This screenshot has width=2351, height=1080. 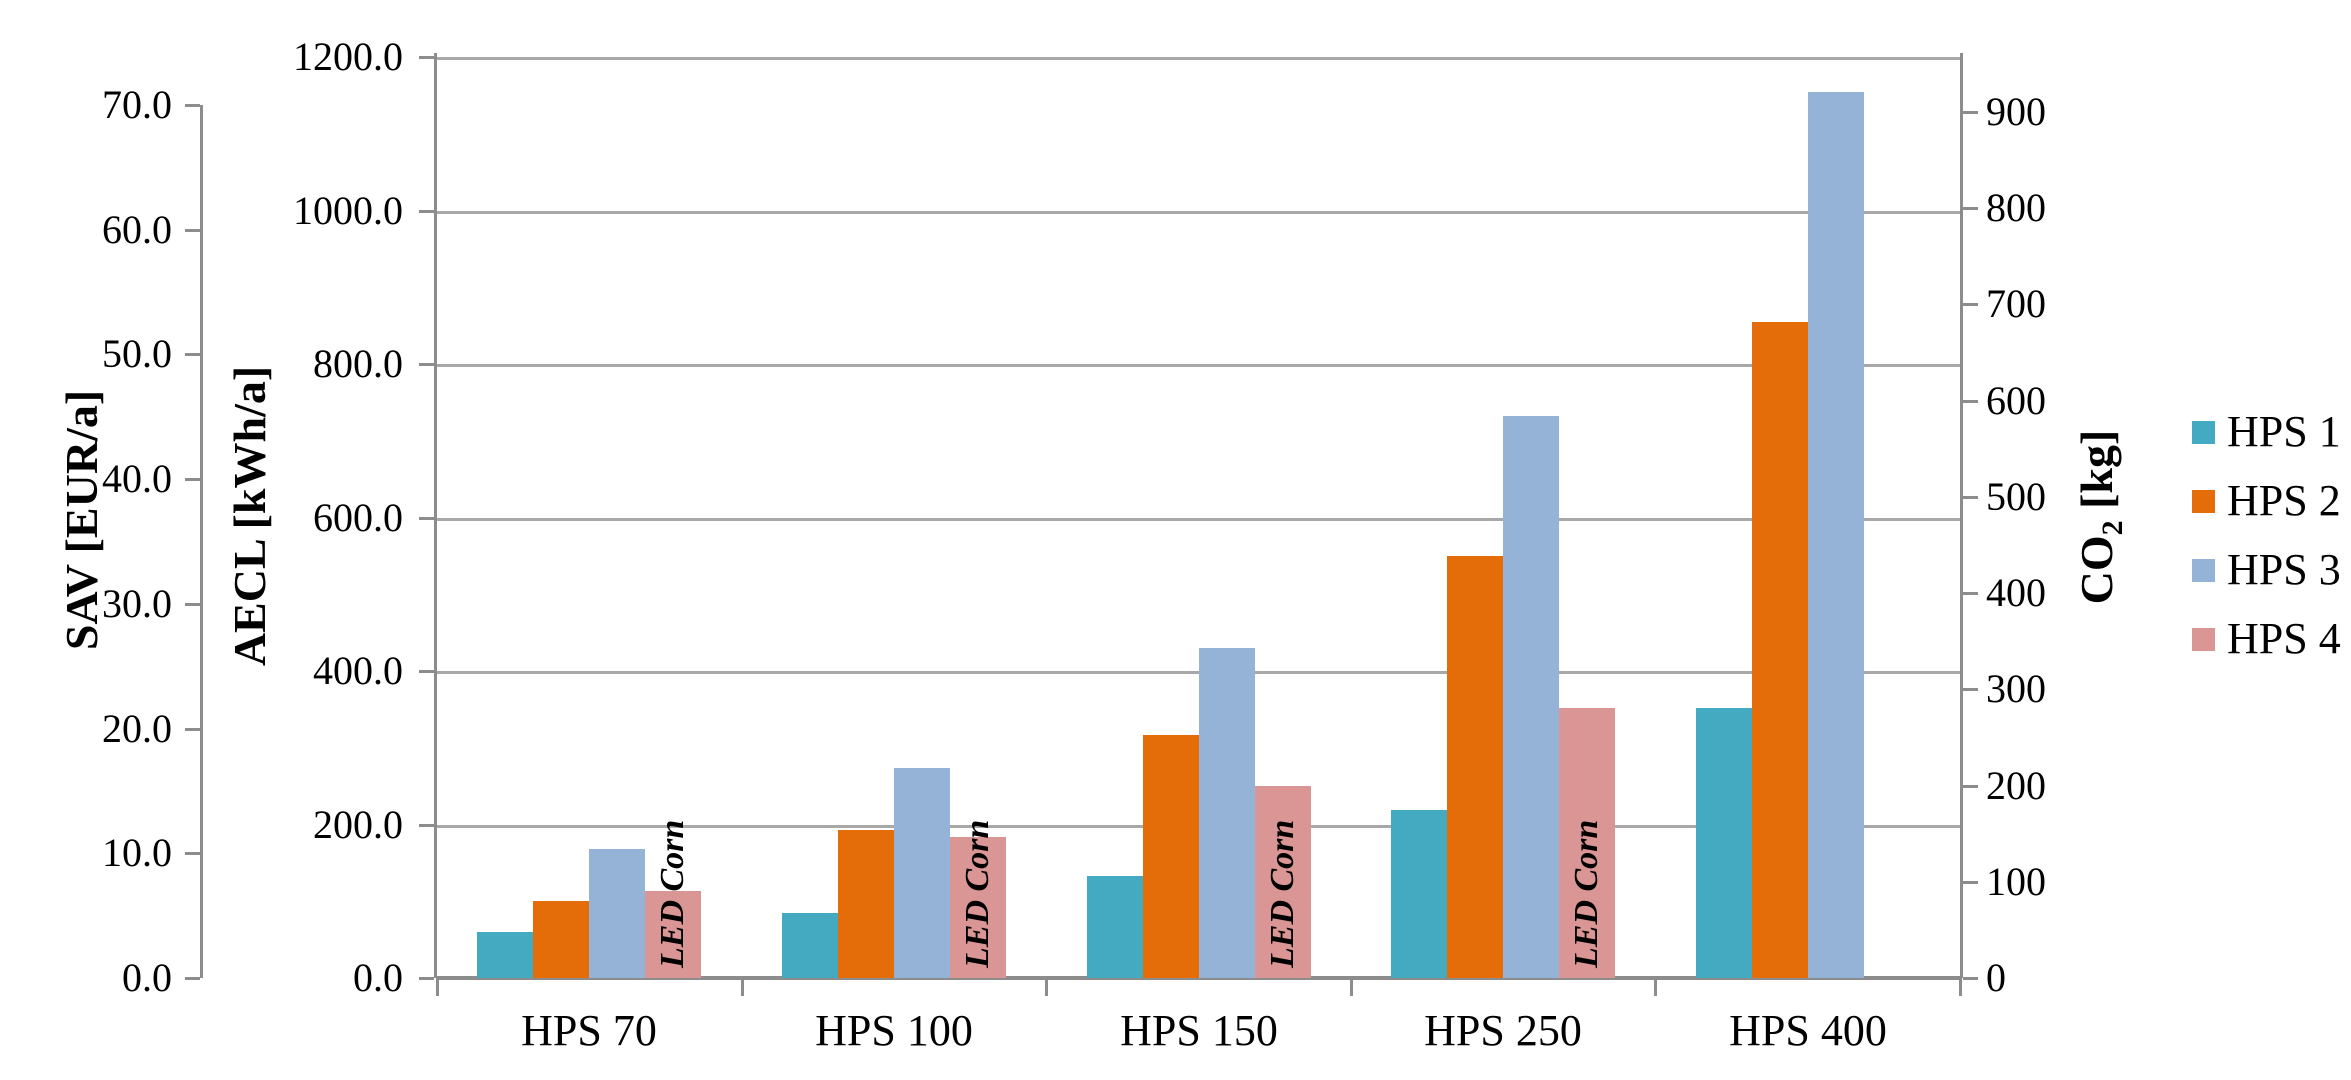 I want to click on sav-tick-label: 40.0, so click(x=137, y=478).